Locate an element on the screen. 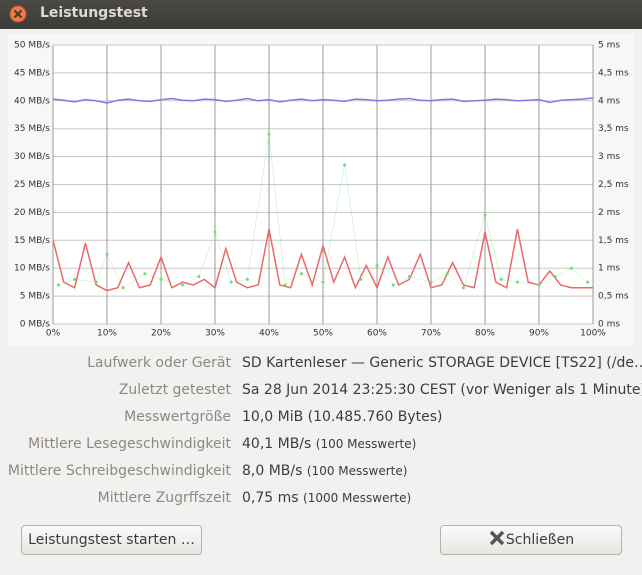  info-label: Mittlere Zugrffszeit is located at coordinates (164, 498).